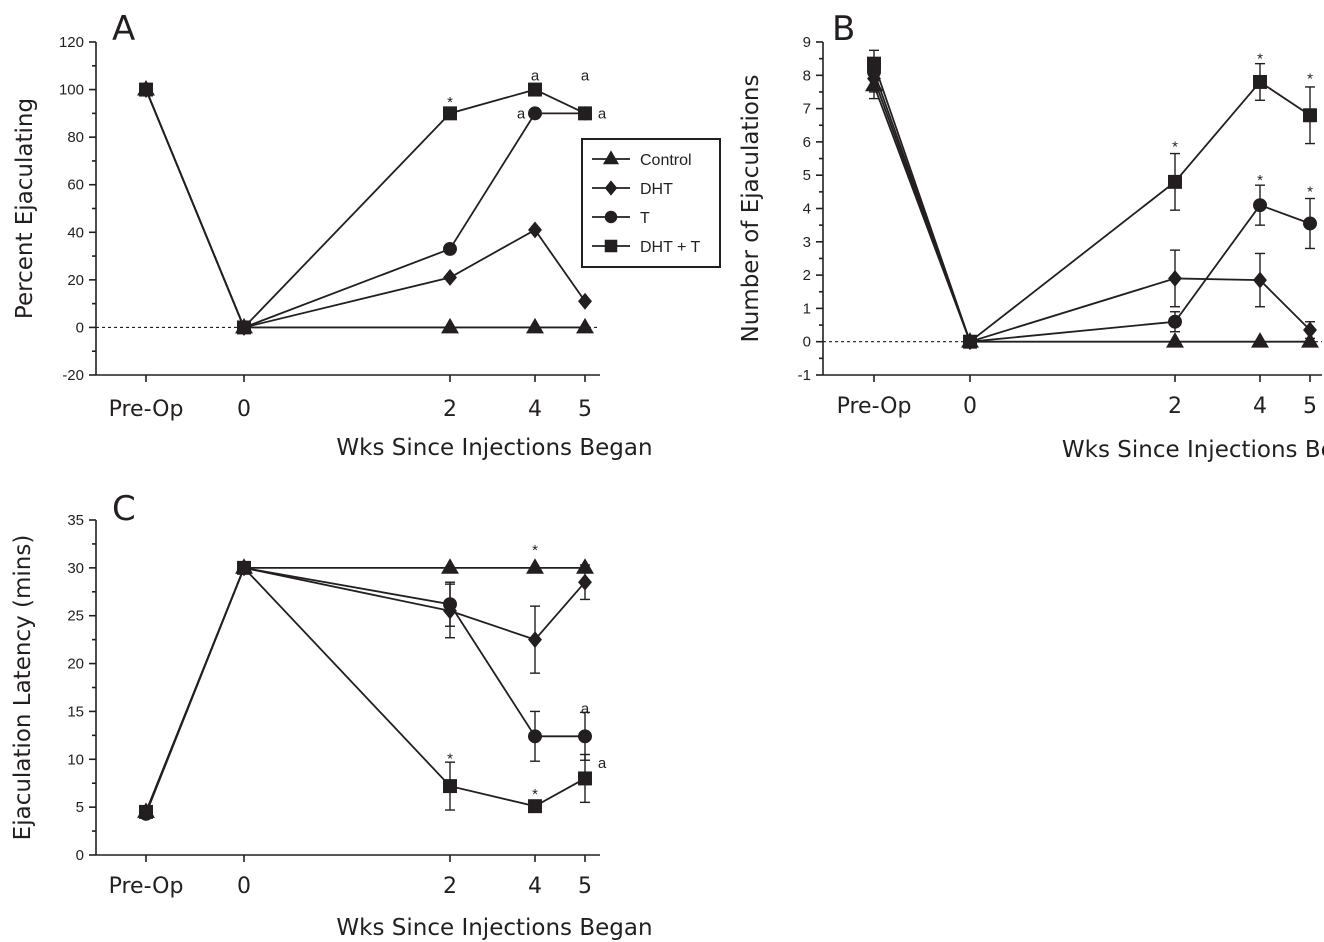 This screenshot has width=1324, height=942. I want to click on panel-letter-c: C, so click(124, 509).